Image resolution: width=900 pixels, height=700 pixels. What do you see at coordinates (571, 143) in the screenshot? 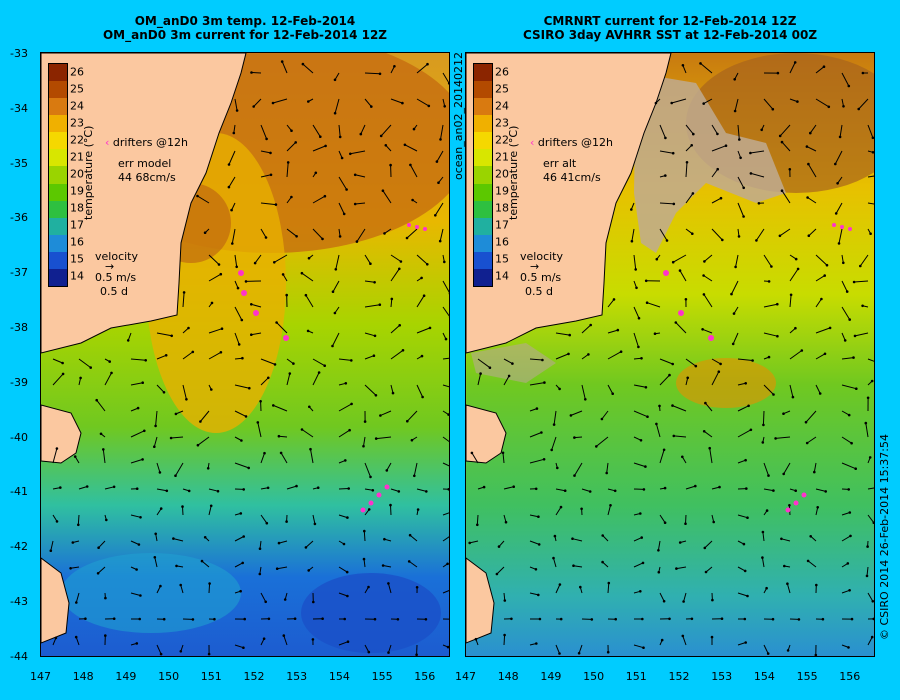
I see `right-drifters-legend: ‹ drifters @12h` at bounding box center [571, 143].